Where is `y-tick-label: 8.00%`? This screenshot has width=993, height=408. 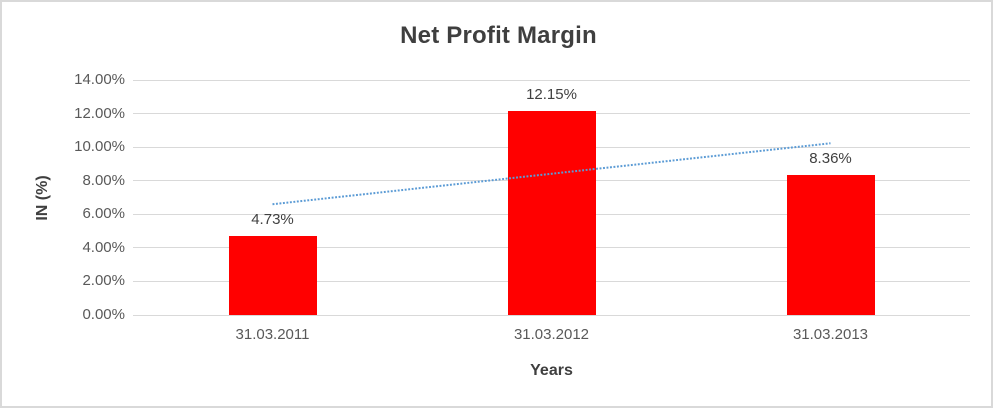 y-tick-label: 8.00% is located at coordinates (103, 180).